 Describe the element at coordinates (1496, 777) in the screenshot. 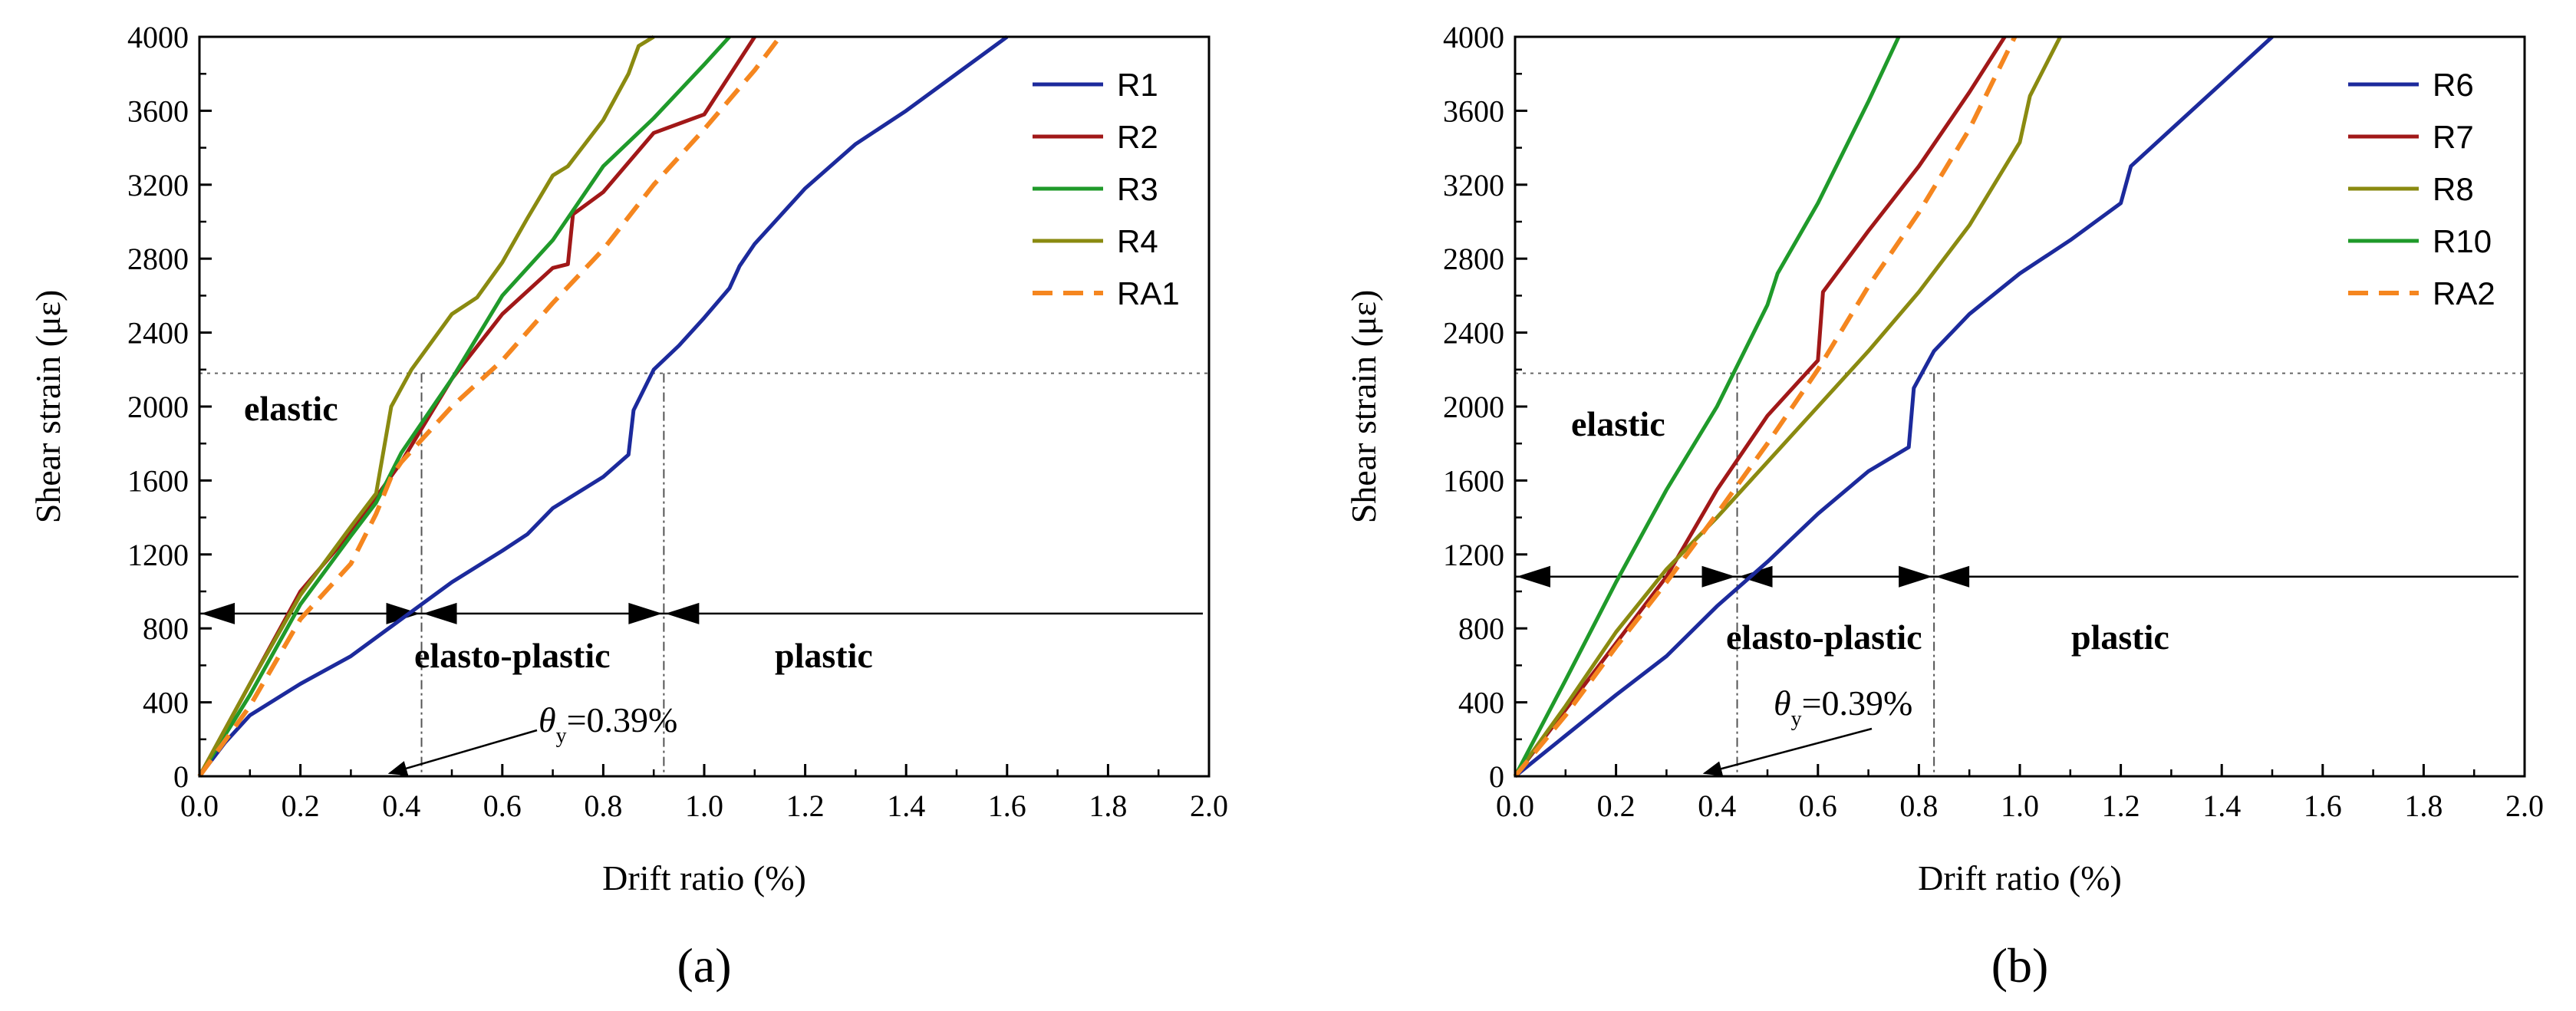

I see `y-tick-label-b: 0` at that location.